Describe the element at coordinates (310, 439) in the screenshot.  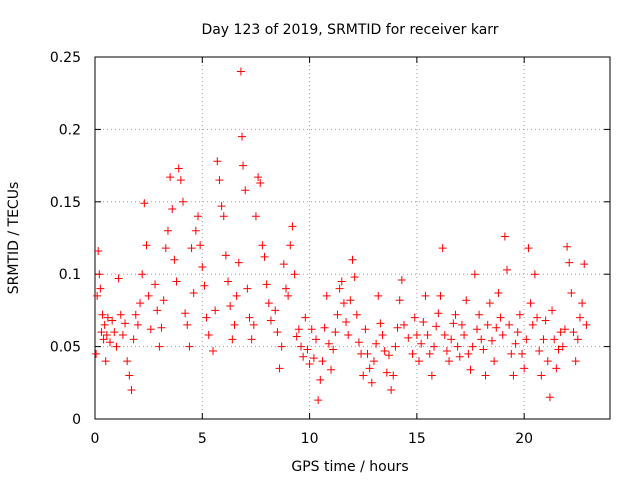
I see `x-tick-label: 10` at that location.